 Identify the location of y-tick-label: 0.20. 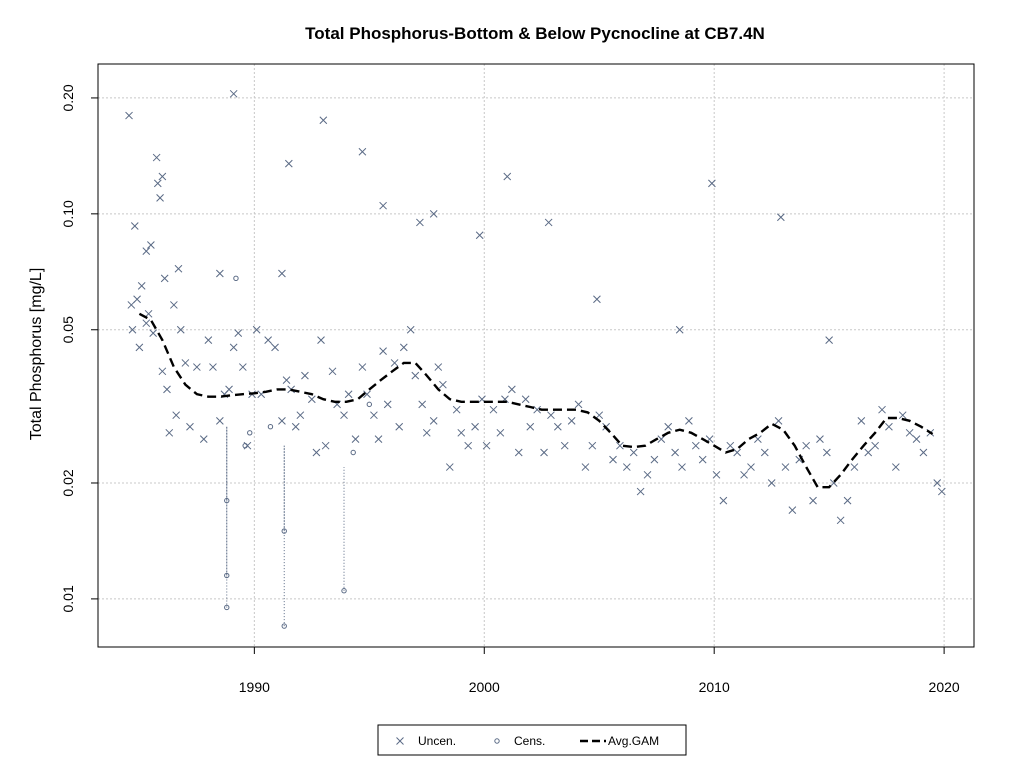
(68, 97).